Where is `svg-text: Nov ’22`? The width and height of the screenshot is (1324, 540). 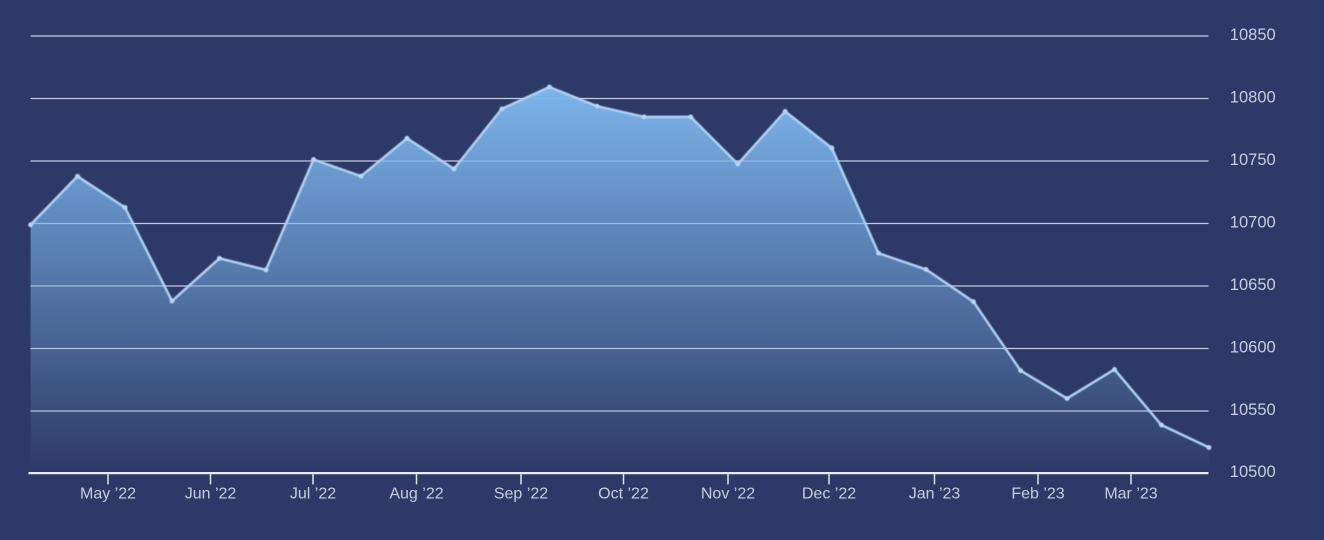 svg-text: Nov ’22 is located at coordinates (728, 494).